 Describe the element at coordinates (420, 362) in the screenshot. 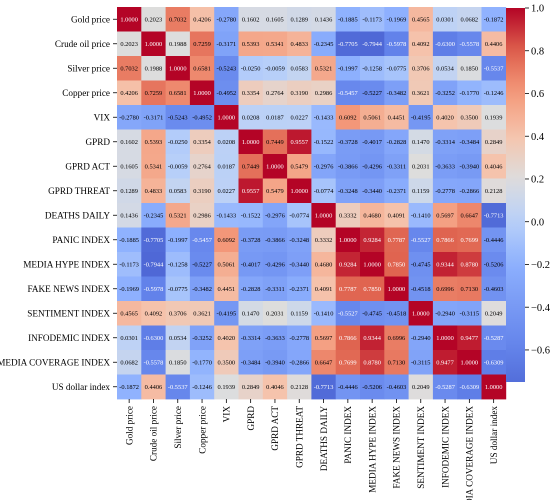

I see `cell-value-label: -0.3115` at that location.